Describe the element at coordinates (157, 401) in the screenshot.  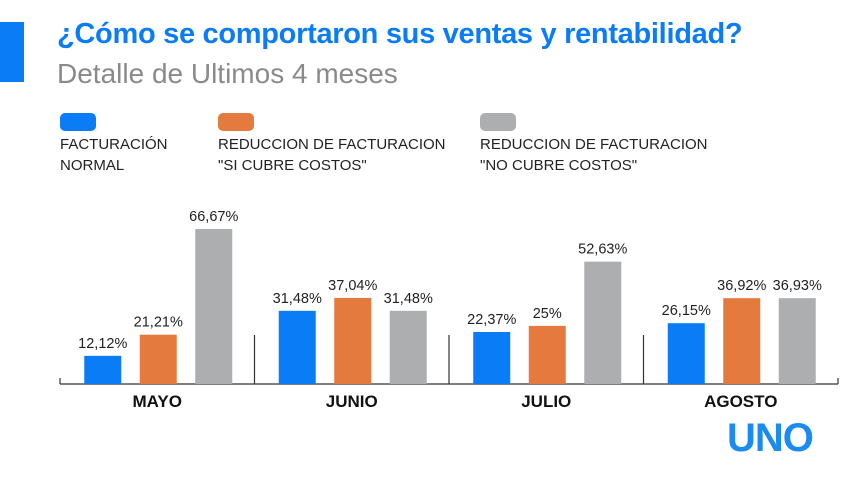
I see `category-label: MAYO` at that location.